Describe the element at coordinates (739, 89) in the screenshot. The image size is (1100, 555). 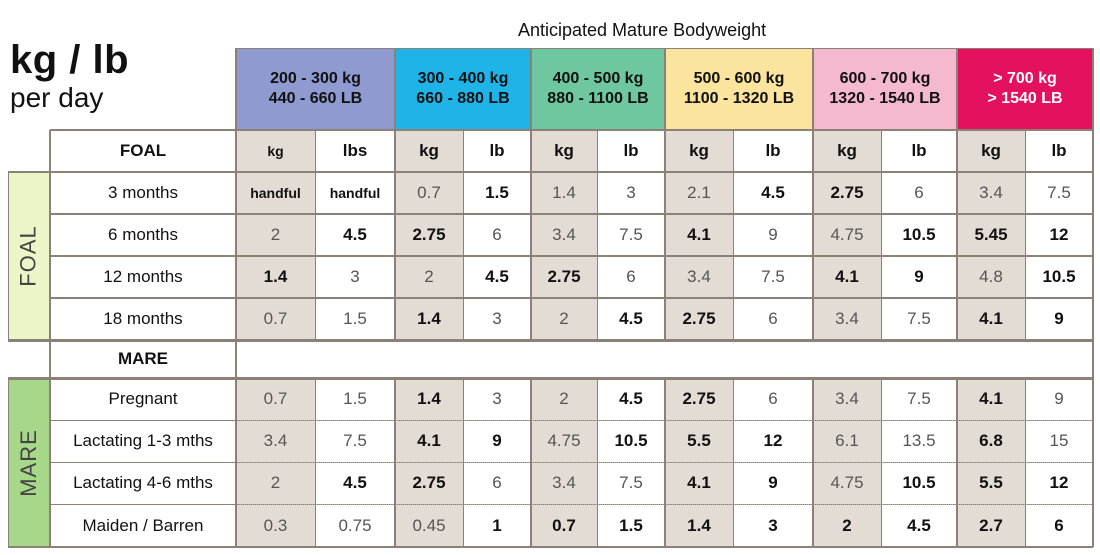
I see `weight-band-text: 500 - 600 kg 1100 - 1320 LB` at that location.